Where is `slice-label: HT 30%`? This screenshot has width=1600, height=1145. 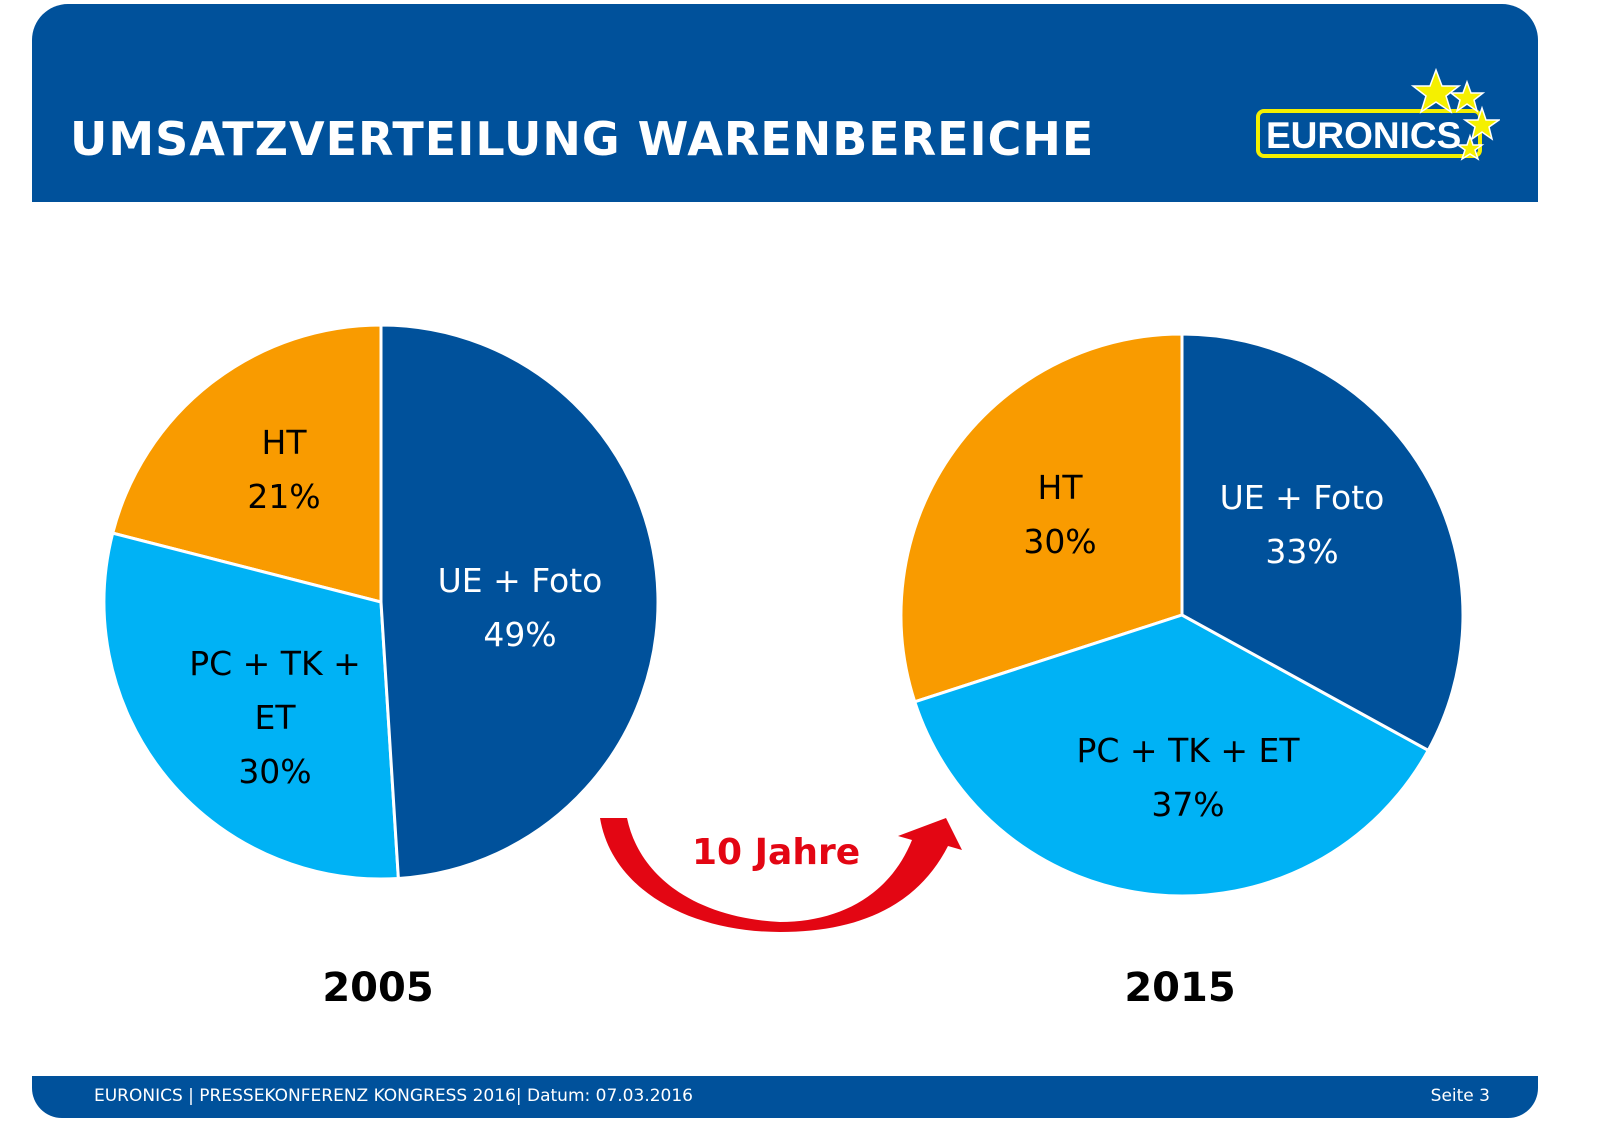
slice-label: HT 30% is located at coordinates (1059, 515).